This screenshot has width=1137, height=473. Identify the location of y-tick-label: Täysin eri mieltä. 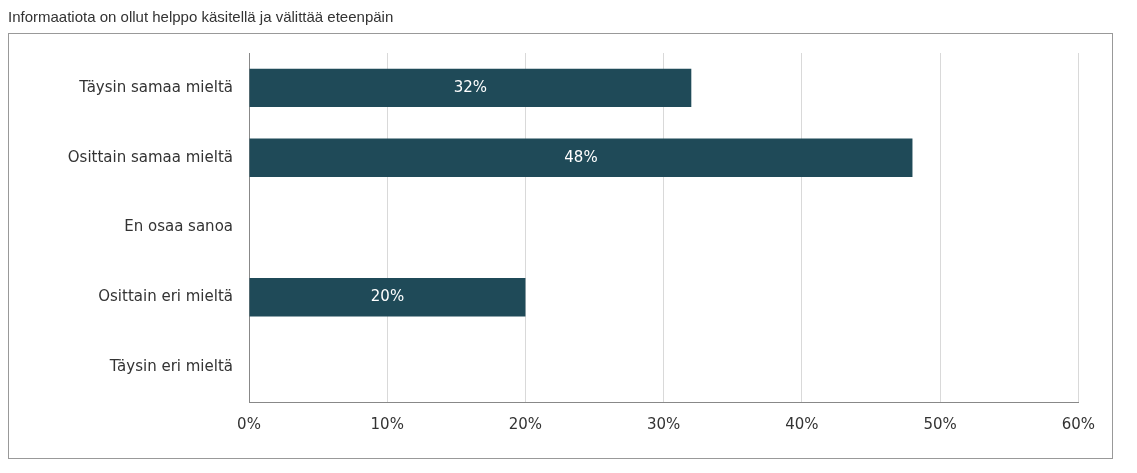
(170, 365).